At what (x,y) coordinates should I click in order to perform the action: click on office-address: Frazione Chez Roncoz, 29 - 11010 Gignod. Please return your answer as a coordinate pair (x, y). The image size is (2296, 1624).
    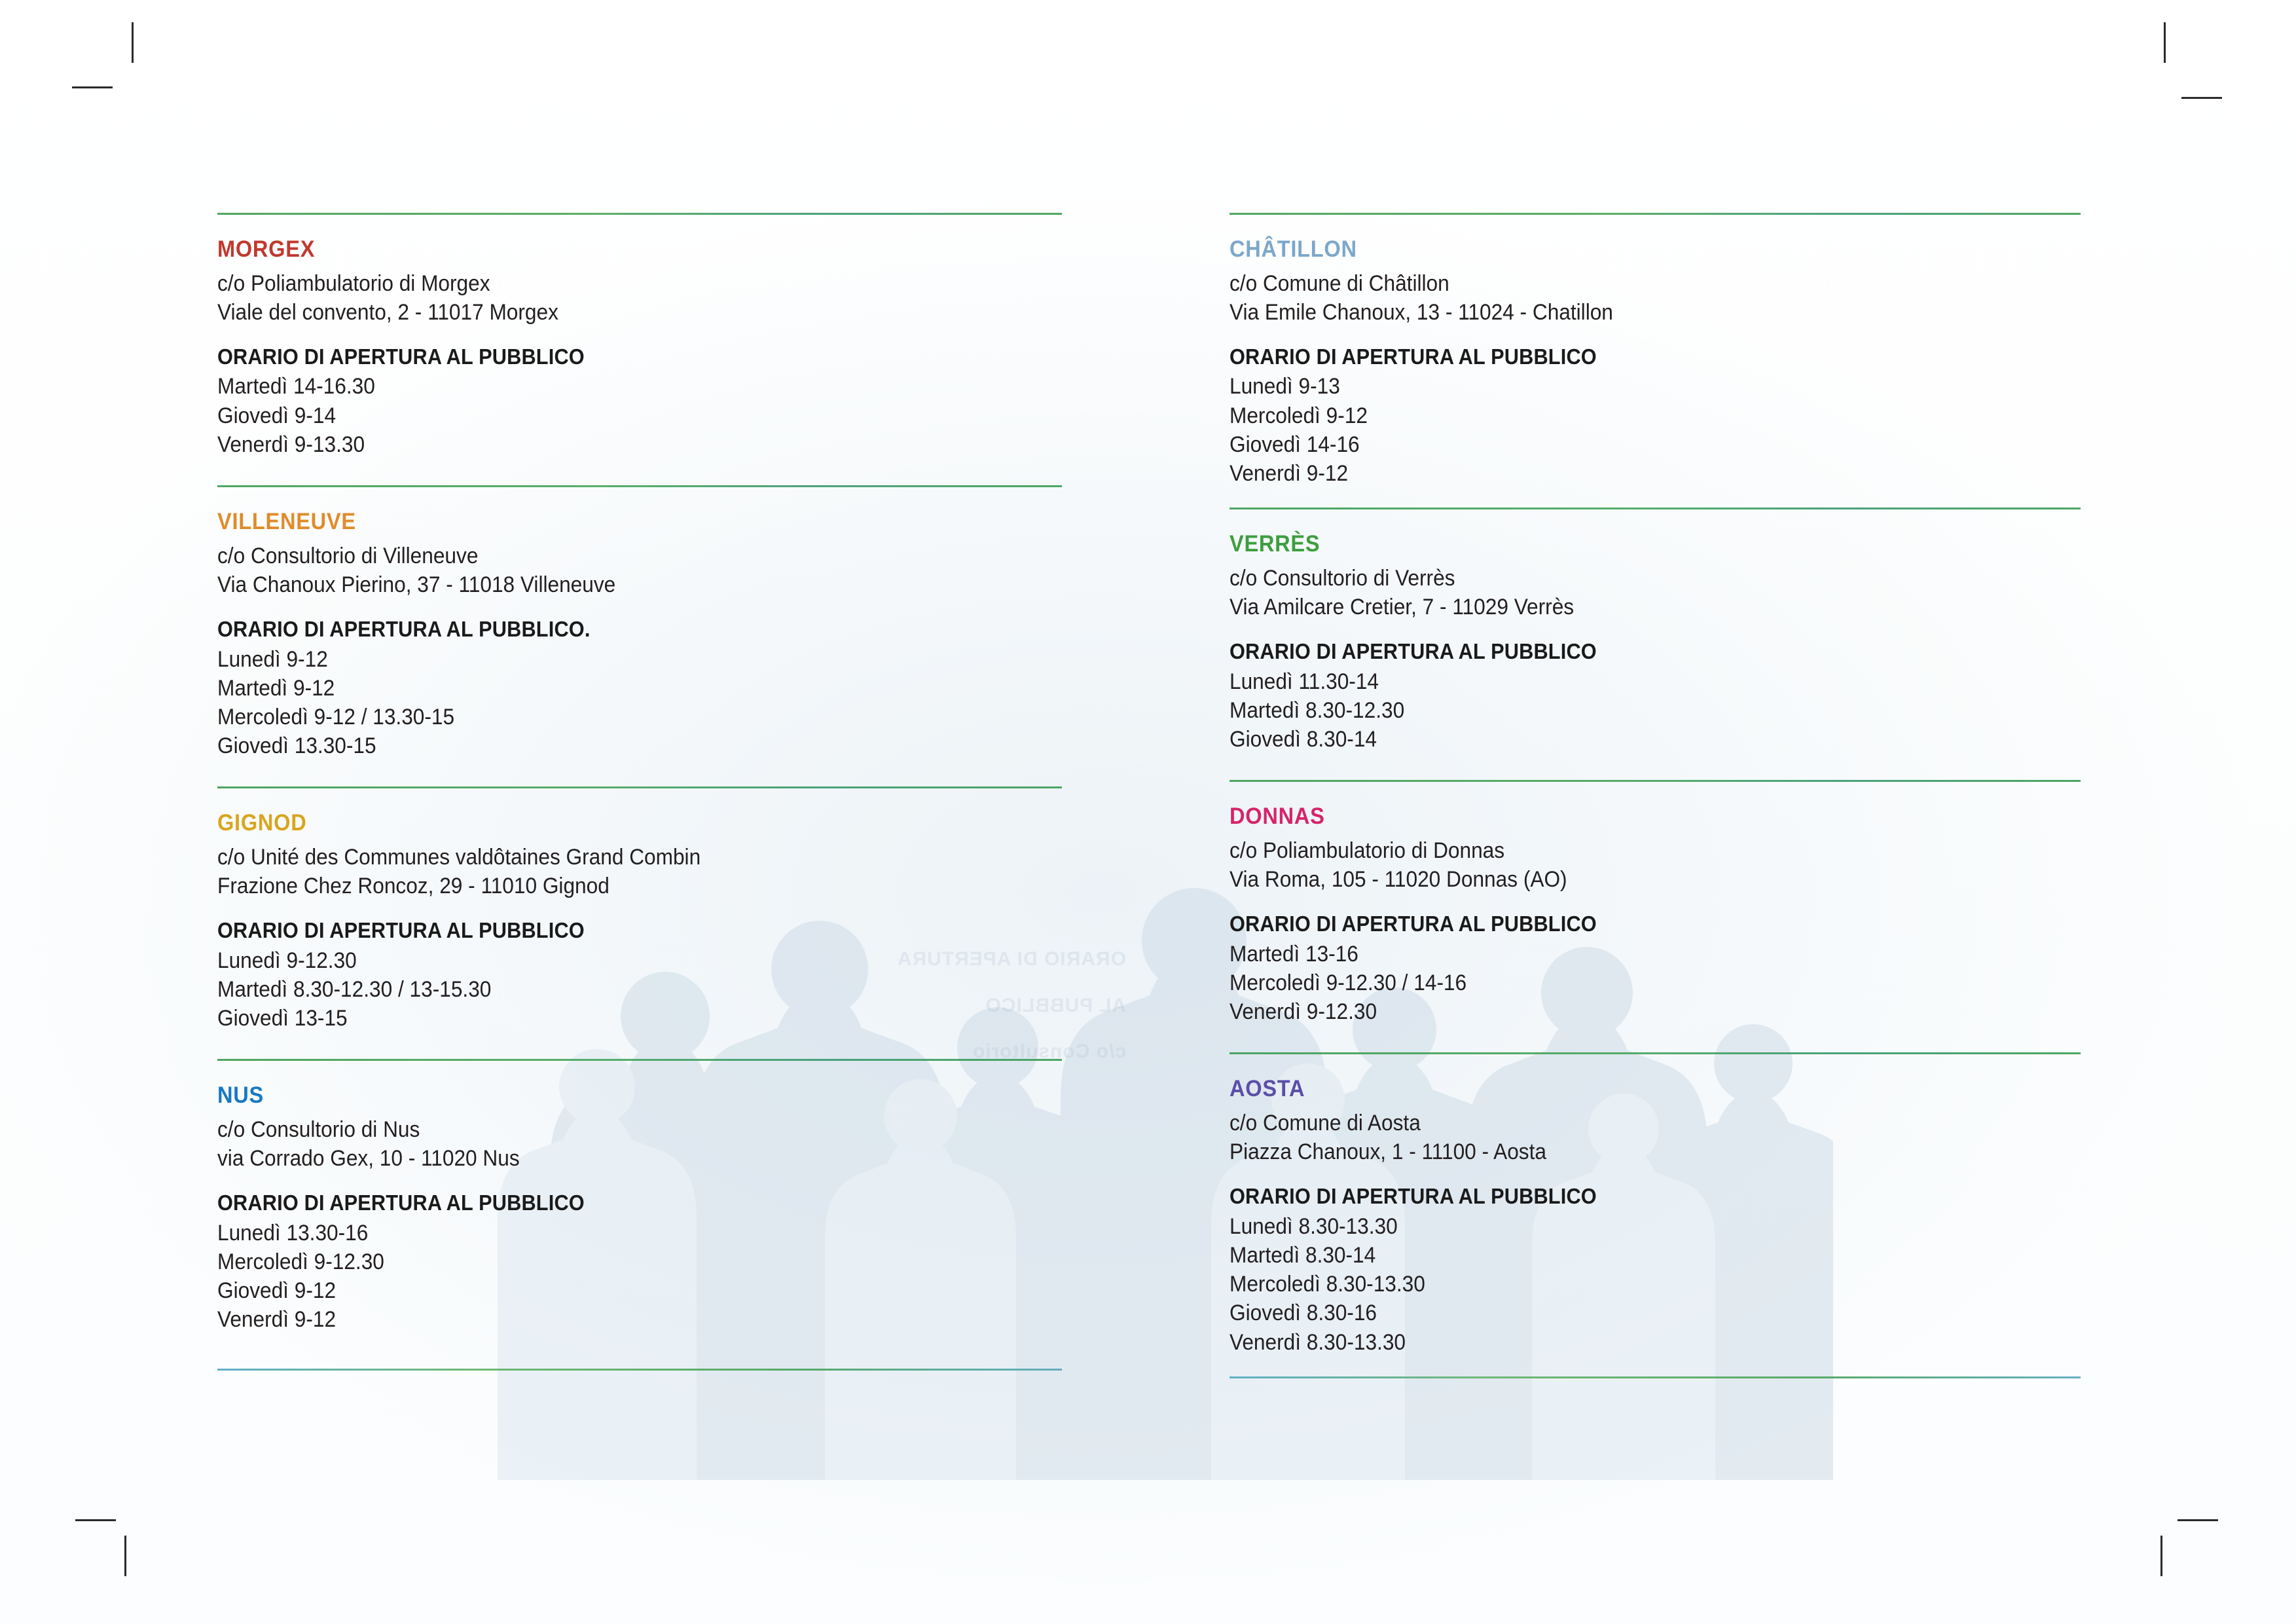
    Looking at the image, I should click on (413, 885).